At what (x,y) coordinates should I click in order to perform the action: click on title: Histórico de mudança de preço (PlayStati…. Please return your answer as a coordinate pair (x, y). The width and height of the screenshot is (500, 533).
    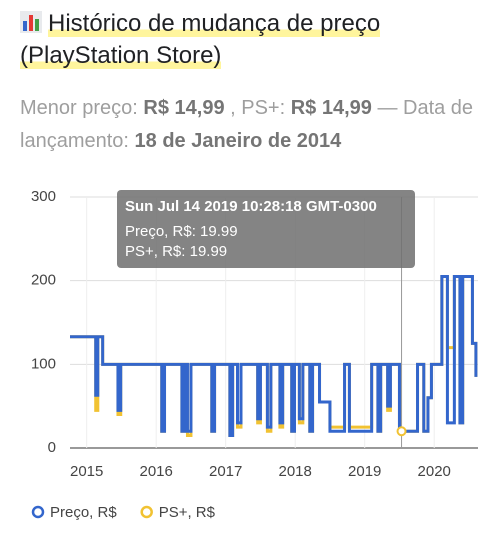
    Looking at the image, I should click on (200, 39).